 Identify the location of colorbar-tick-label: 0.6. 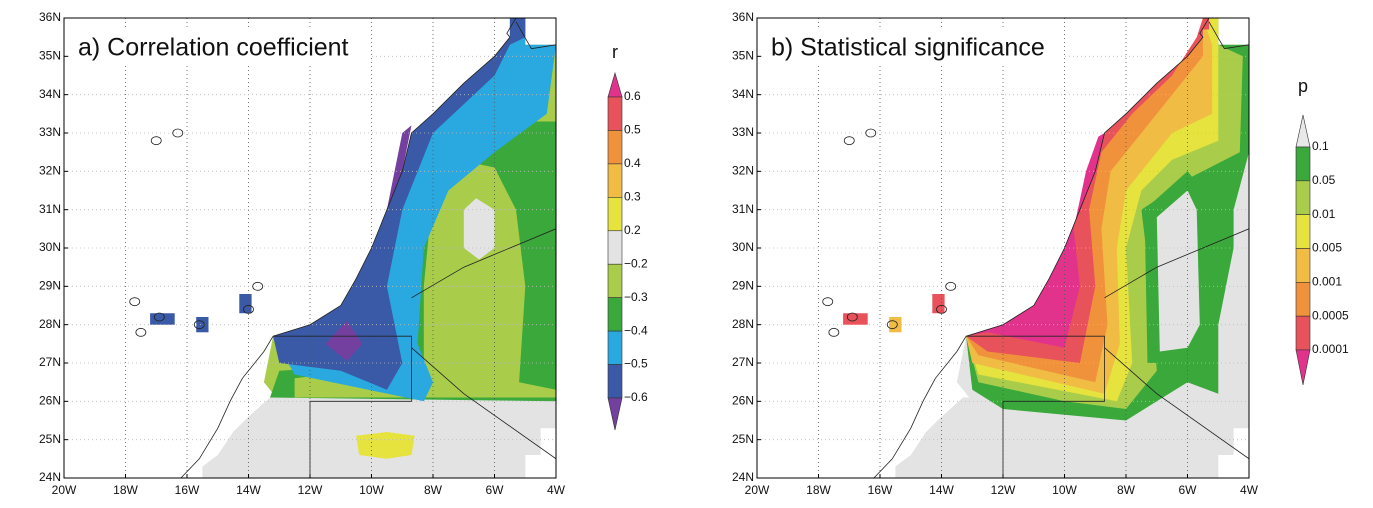
(632, 96).